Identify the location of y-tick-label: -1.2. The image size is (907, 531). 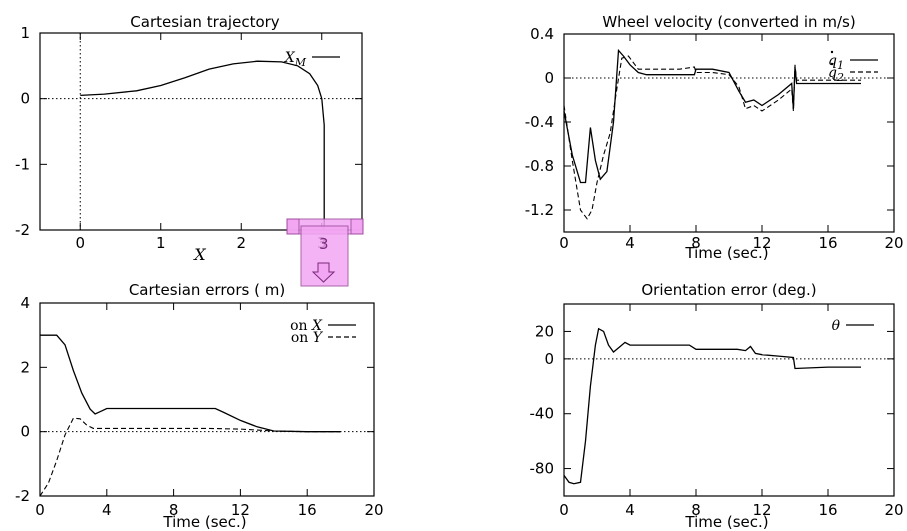
(539, 210).